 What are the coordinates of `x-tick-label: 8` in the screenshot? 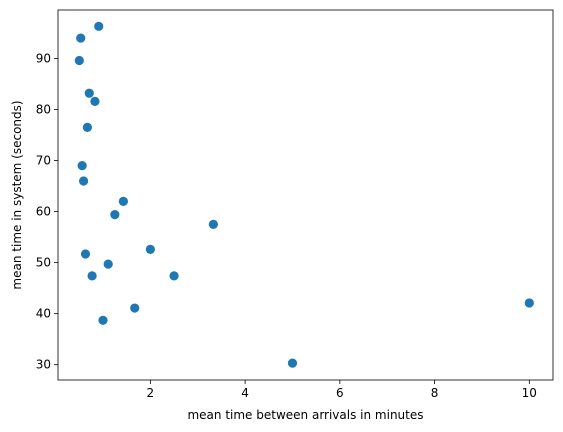 It's located at (435, 393).